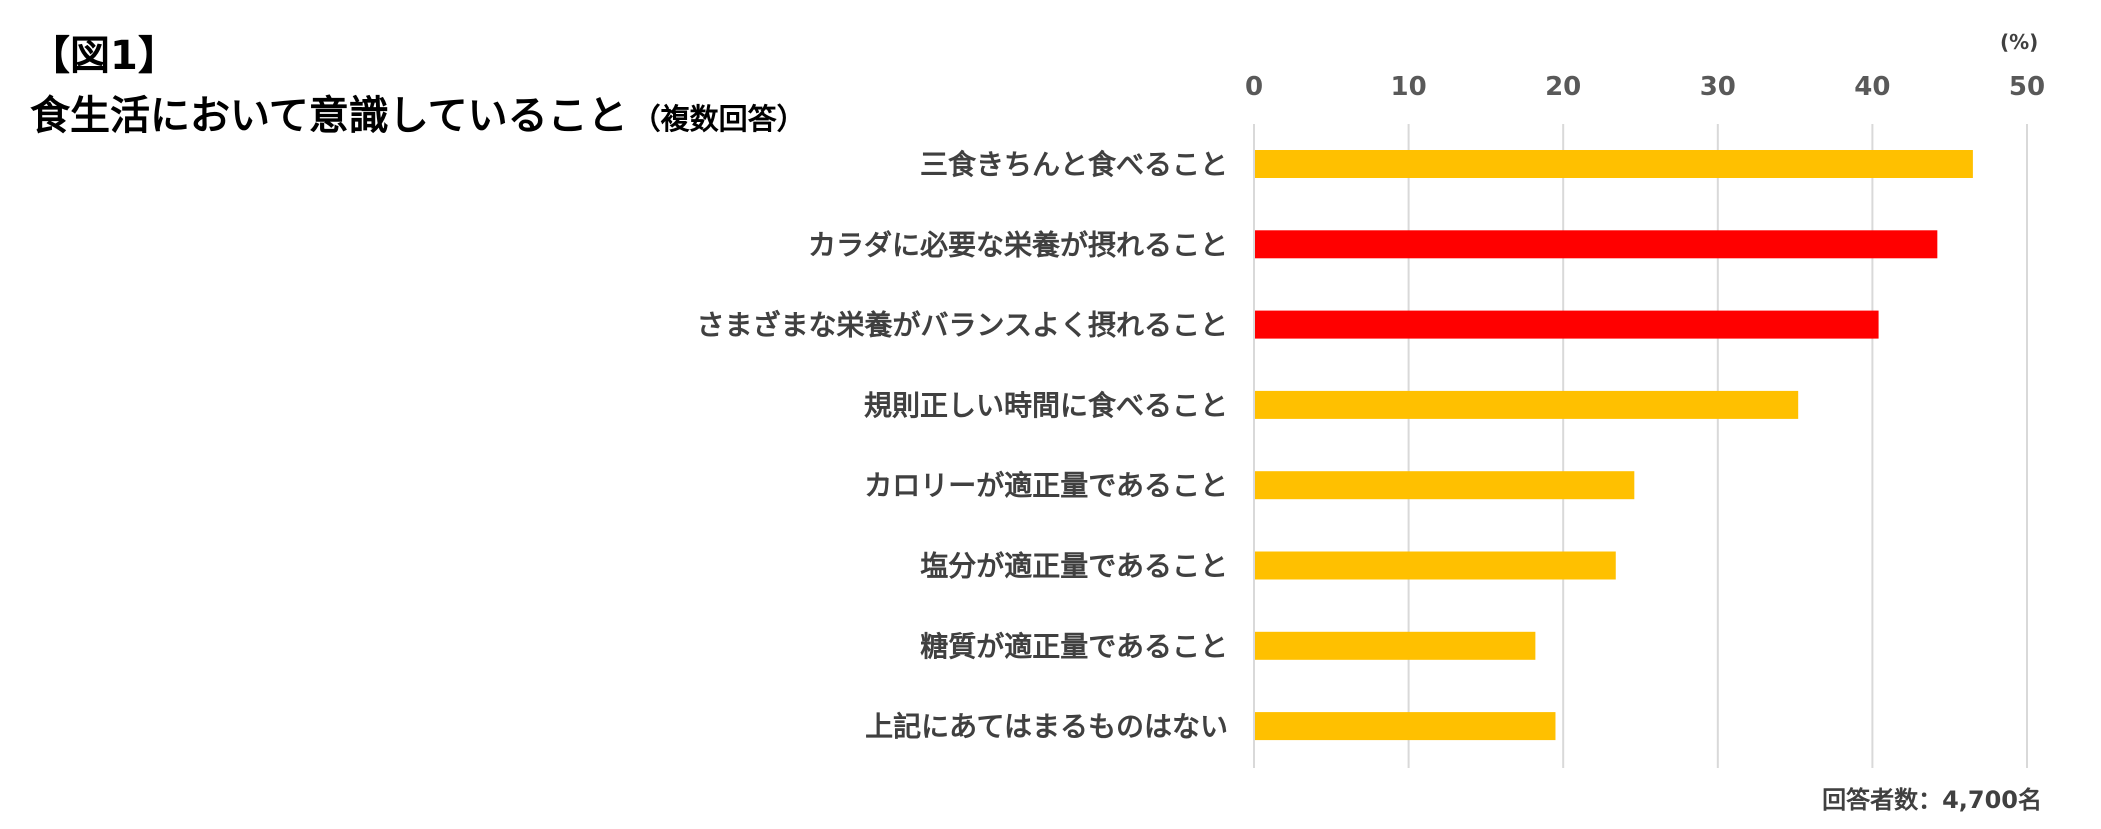 This screenshot has width=2101, height=829. I want to click on x-tick-label: 20, so click(1563, 87).